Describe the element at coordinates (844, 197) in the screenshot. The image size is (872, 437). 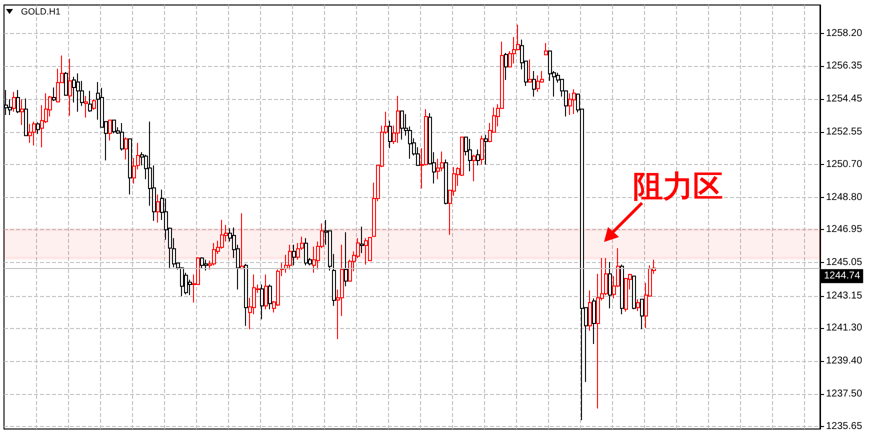
I see `y-tick-label: 1248.80` at that location.